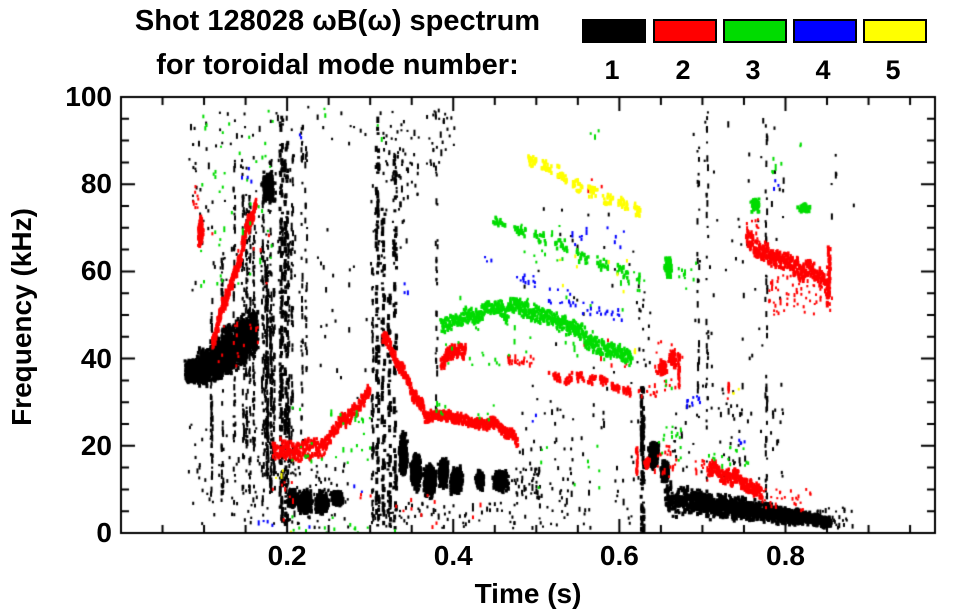  What do you see at coordinates (893, 70) in the screenshot?
I see `legend-label-mode-5: 5` at bounding box center [893, 70].